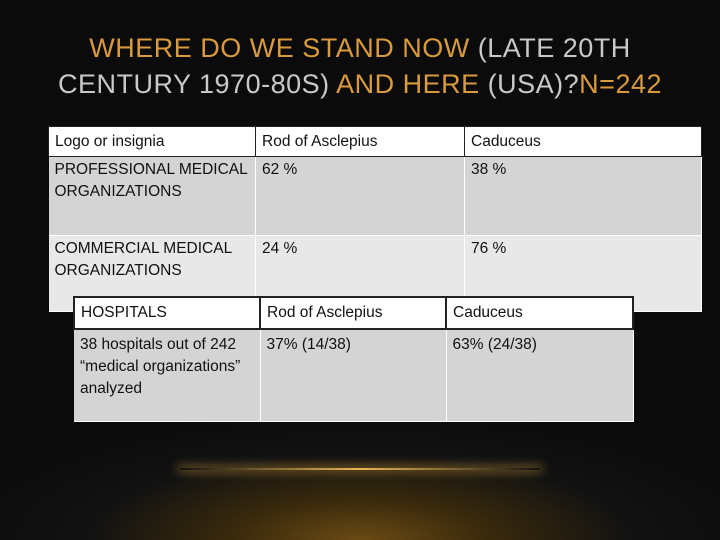 This screenshot has width=720, height=540. Describe the element at coordinates (360, 469) in the screenshot. I see `bottom-glow-line` at that location.